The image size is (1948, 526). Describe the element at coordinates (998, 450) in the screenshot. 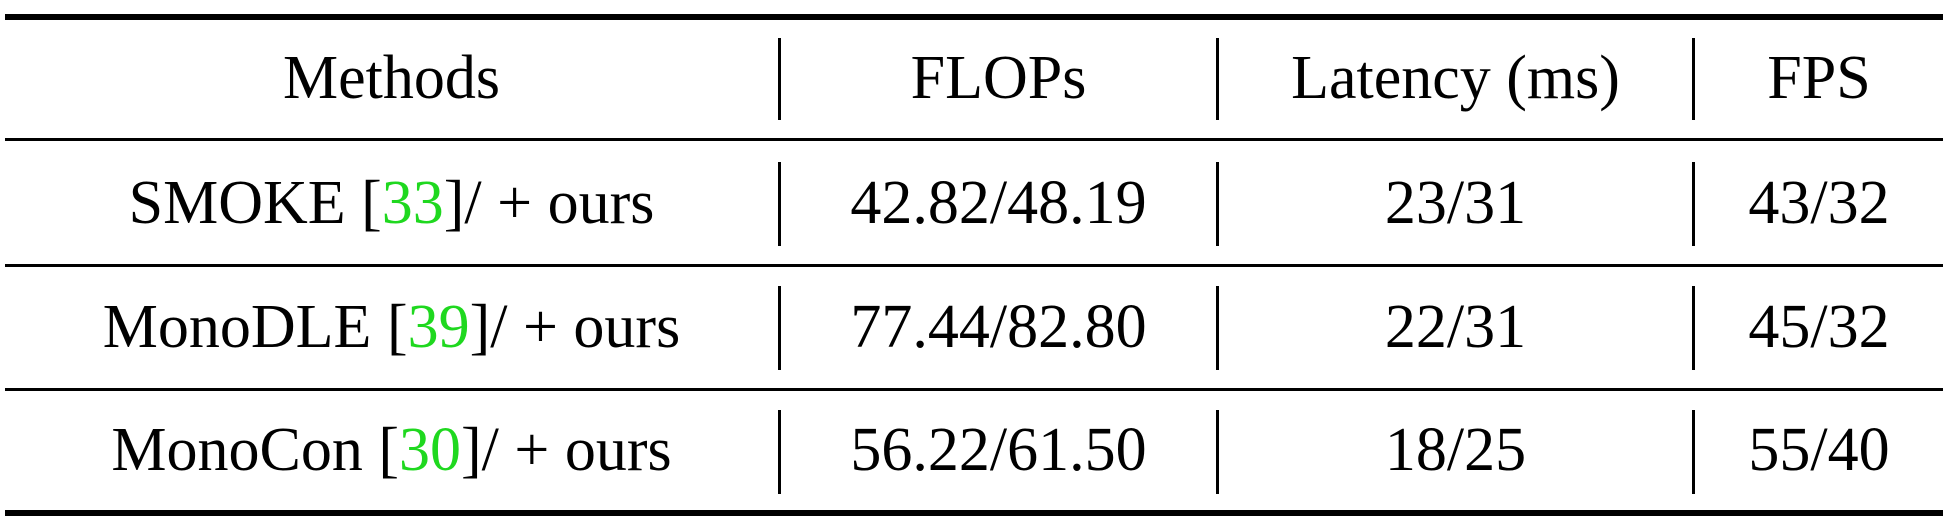

I see `table-row-flops: 56.22/61.50` at that location.